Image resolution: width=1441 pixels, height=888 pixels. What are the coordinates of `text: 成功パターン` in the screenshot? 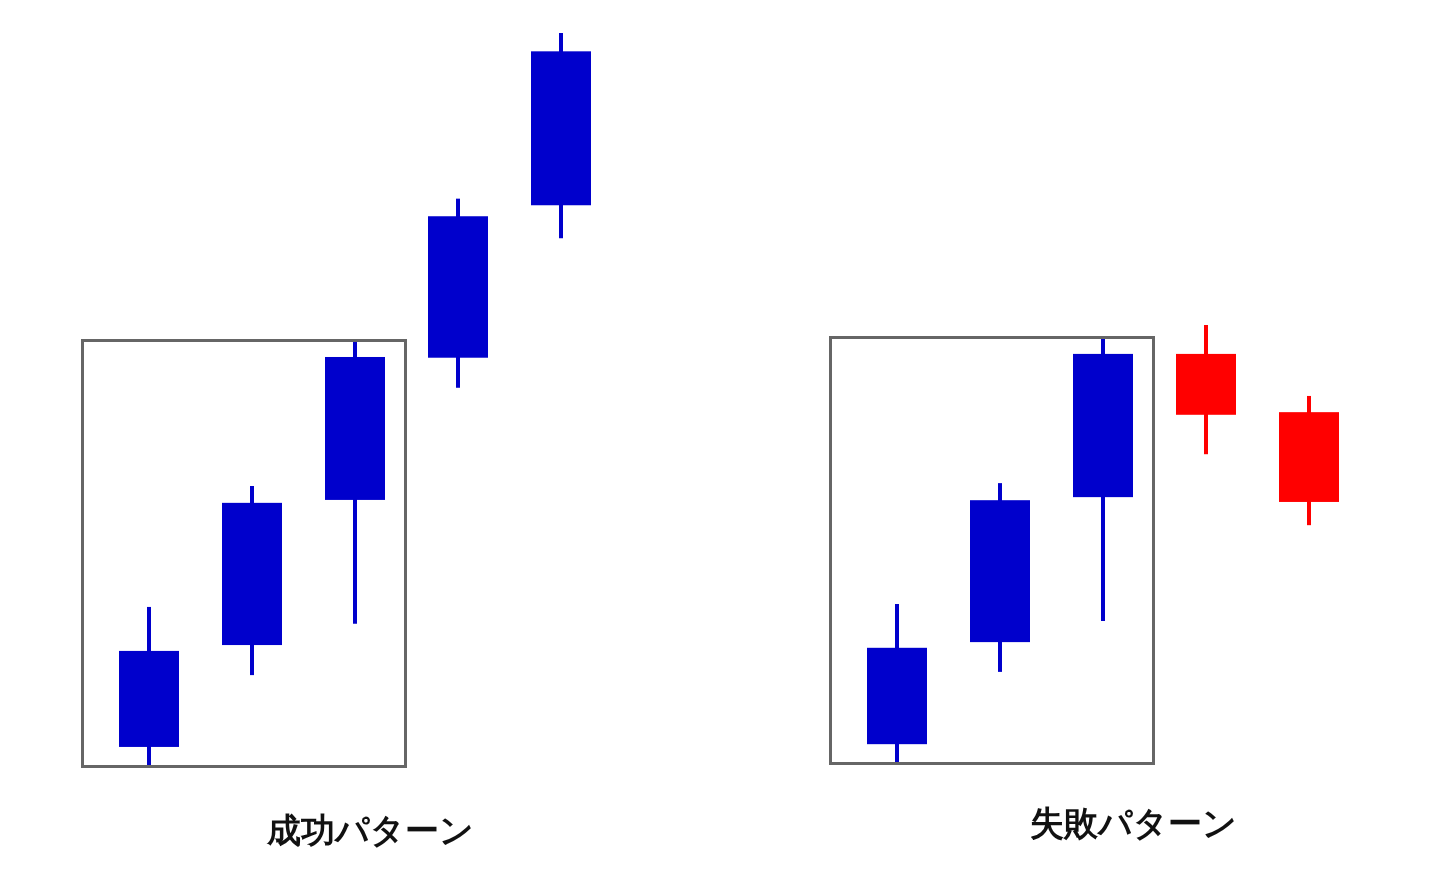 It's located at (370, 830).